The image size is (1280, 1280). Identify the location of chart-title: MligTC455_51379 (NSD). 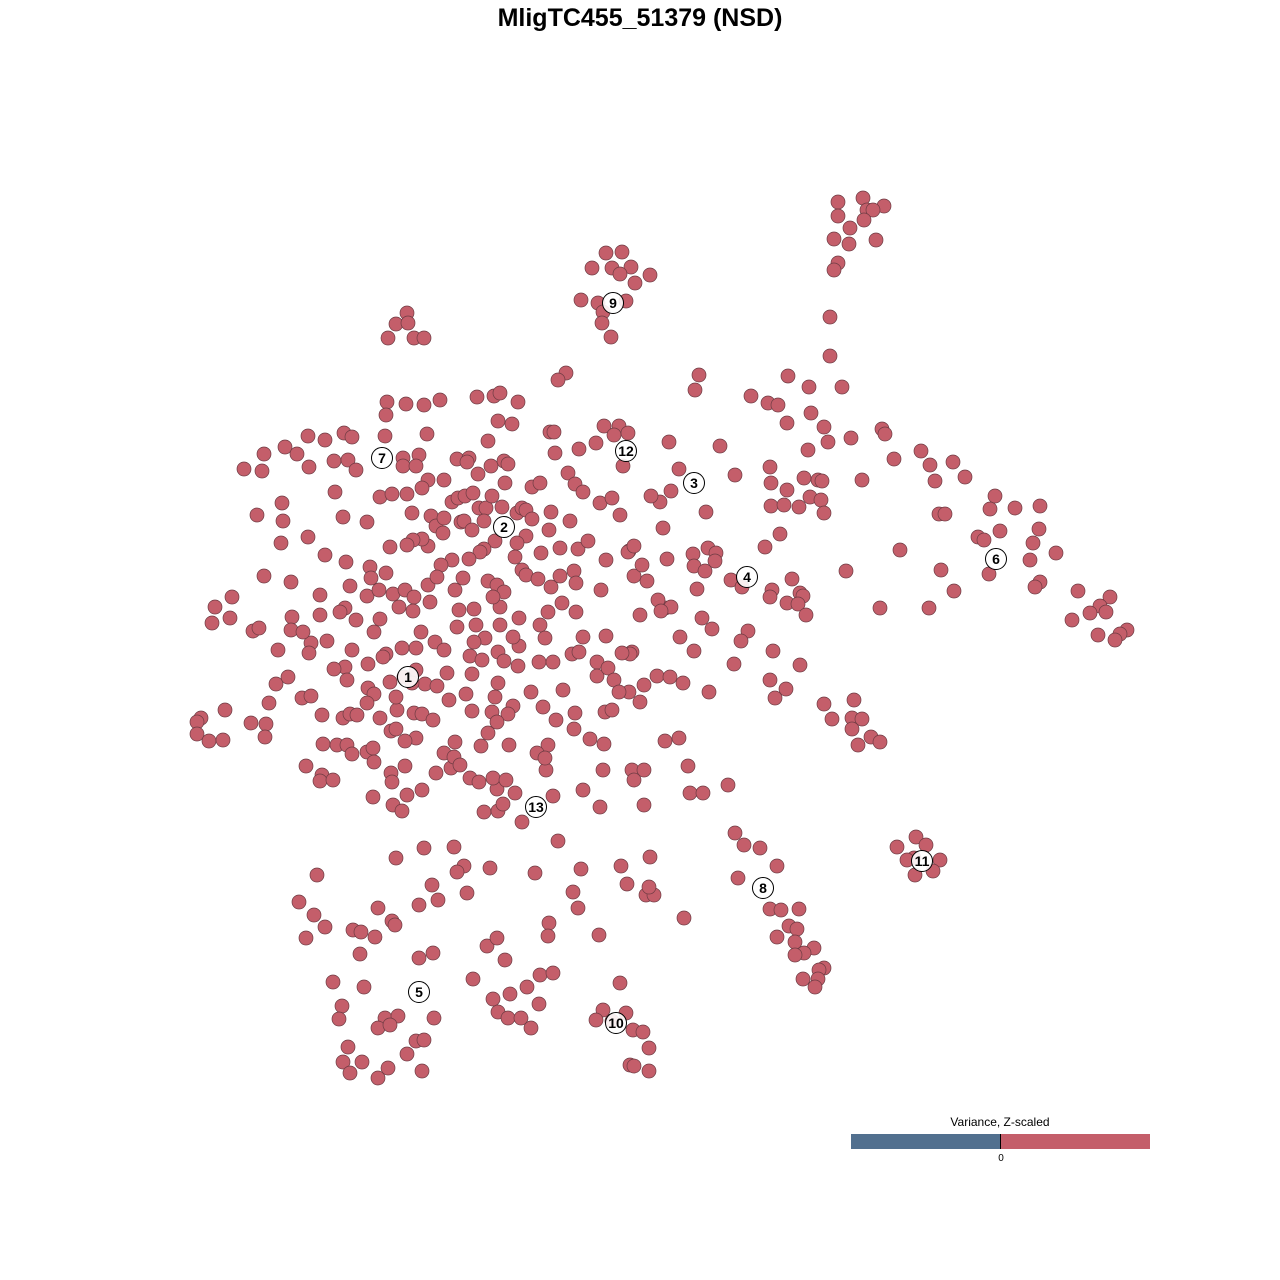
(640, 18).